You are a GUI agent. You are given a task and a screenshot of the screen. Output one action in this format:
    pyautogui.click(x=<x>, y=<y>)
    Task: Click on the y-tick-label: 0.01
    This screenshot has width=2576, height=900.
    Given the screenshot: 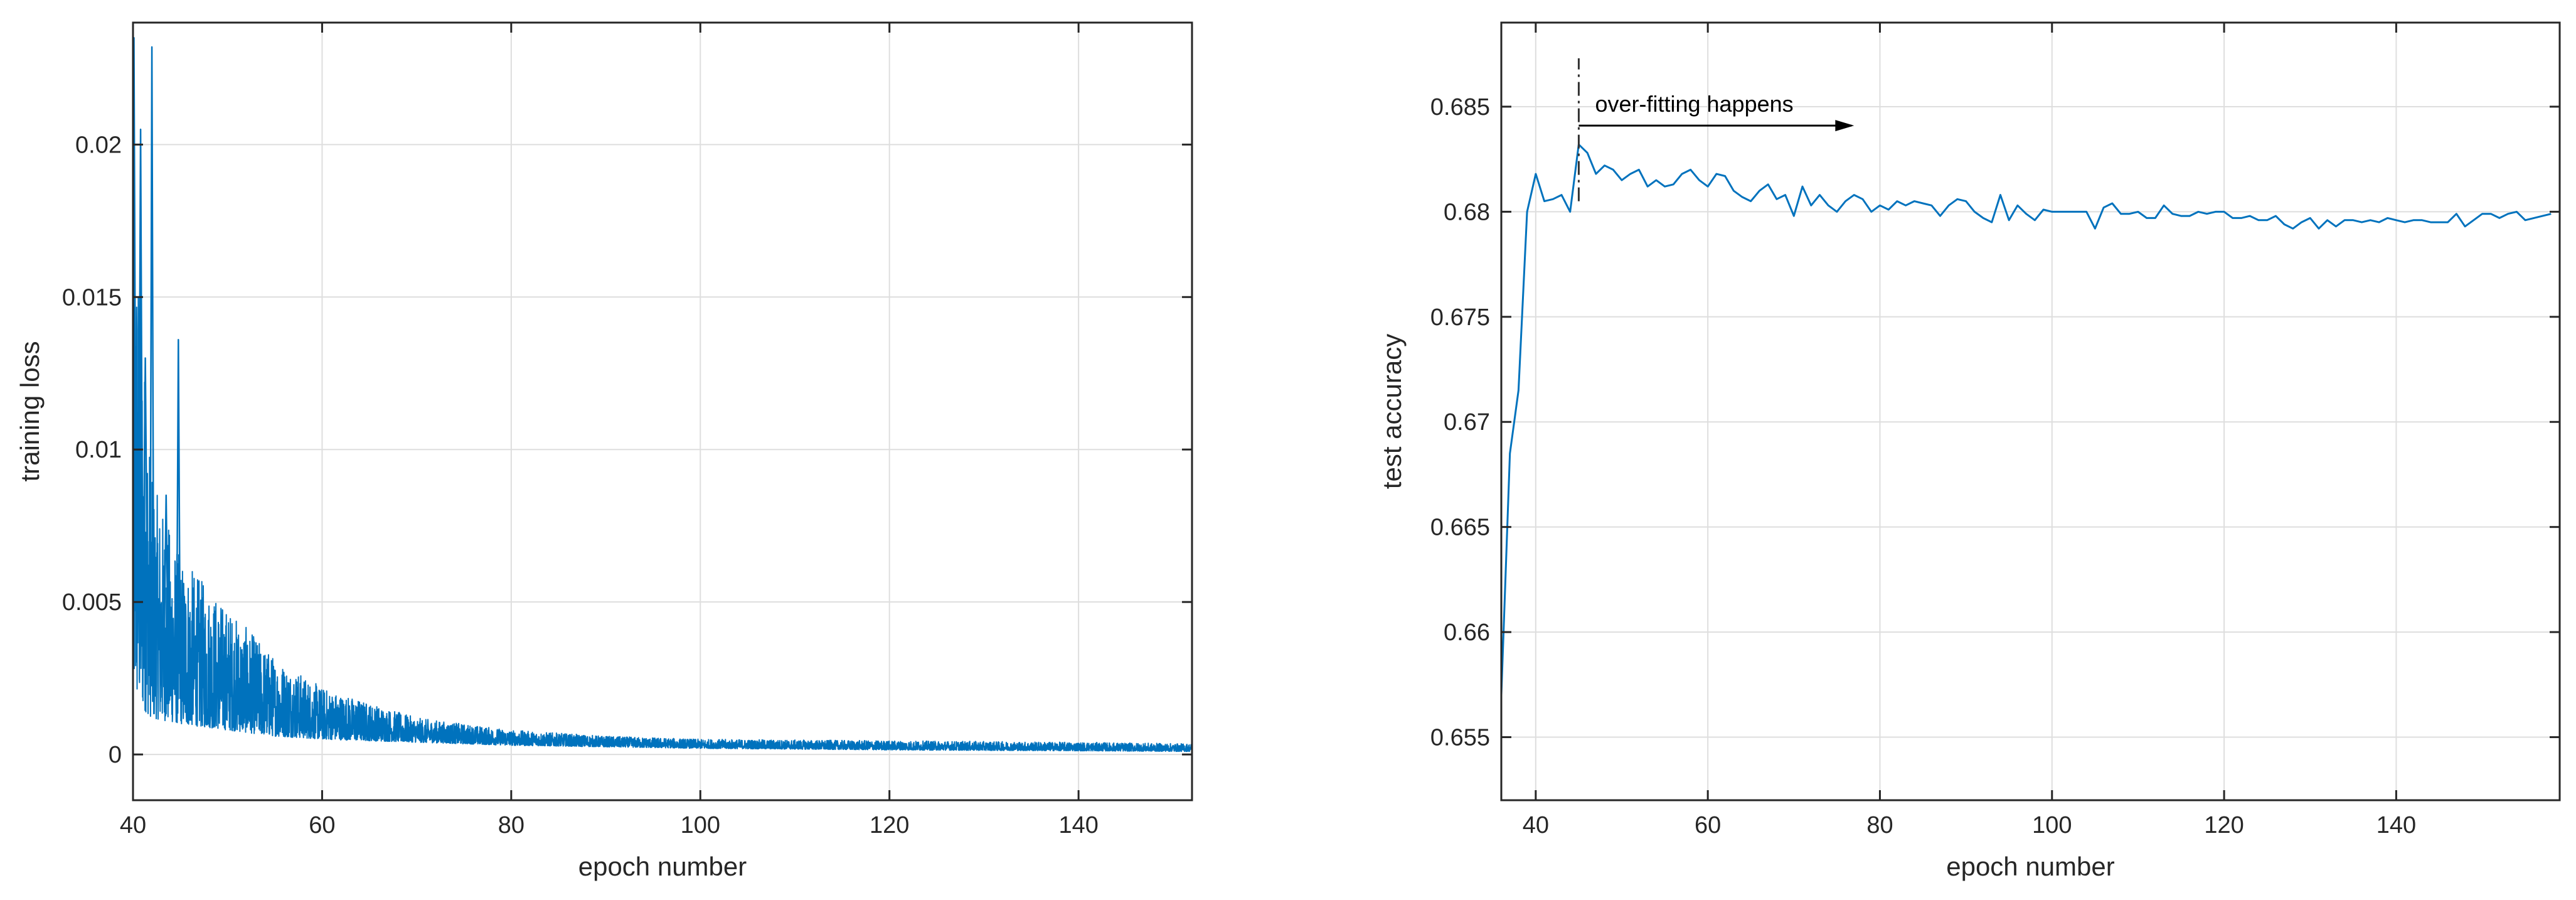 What is the action you would take?
    pyautogui.click(x=98, y=450)
    